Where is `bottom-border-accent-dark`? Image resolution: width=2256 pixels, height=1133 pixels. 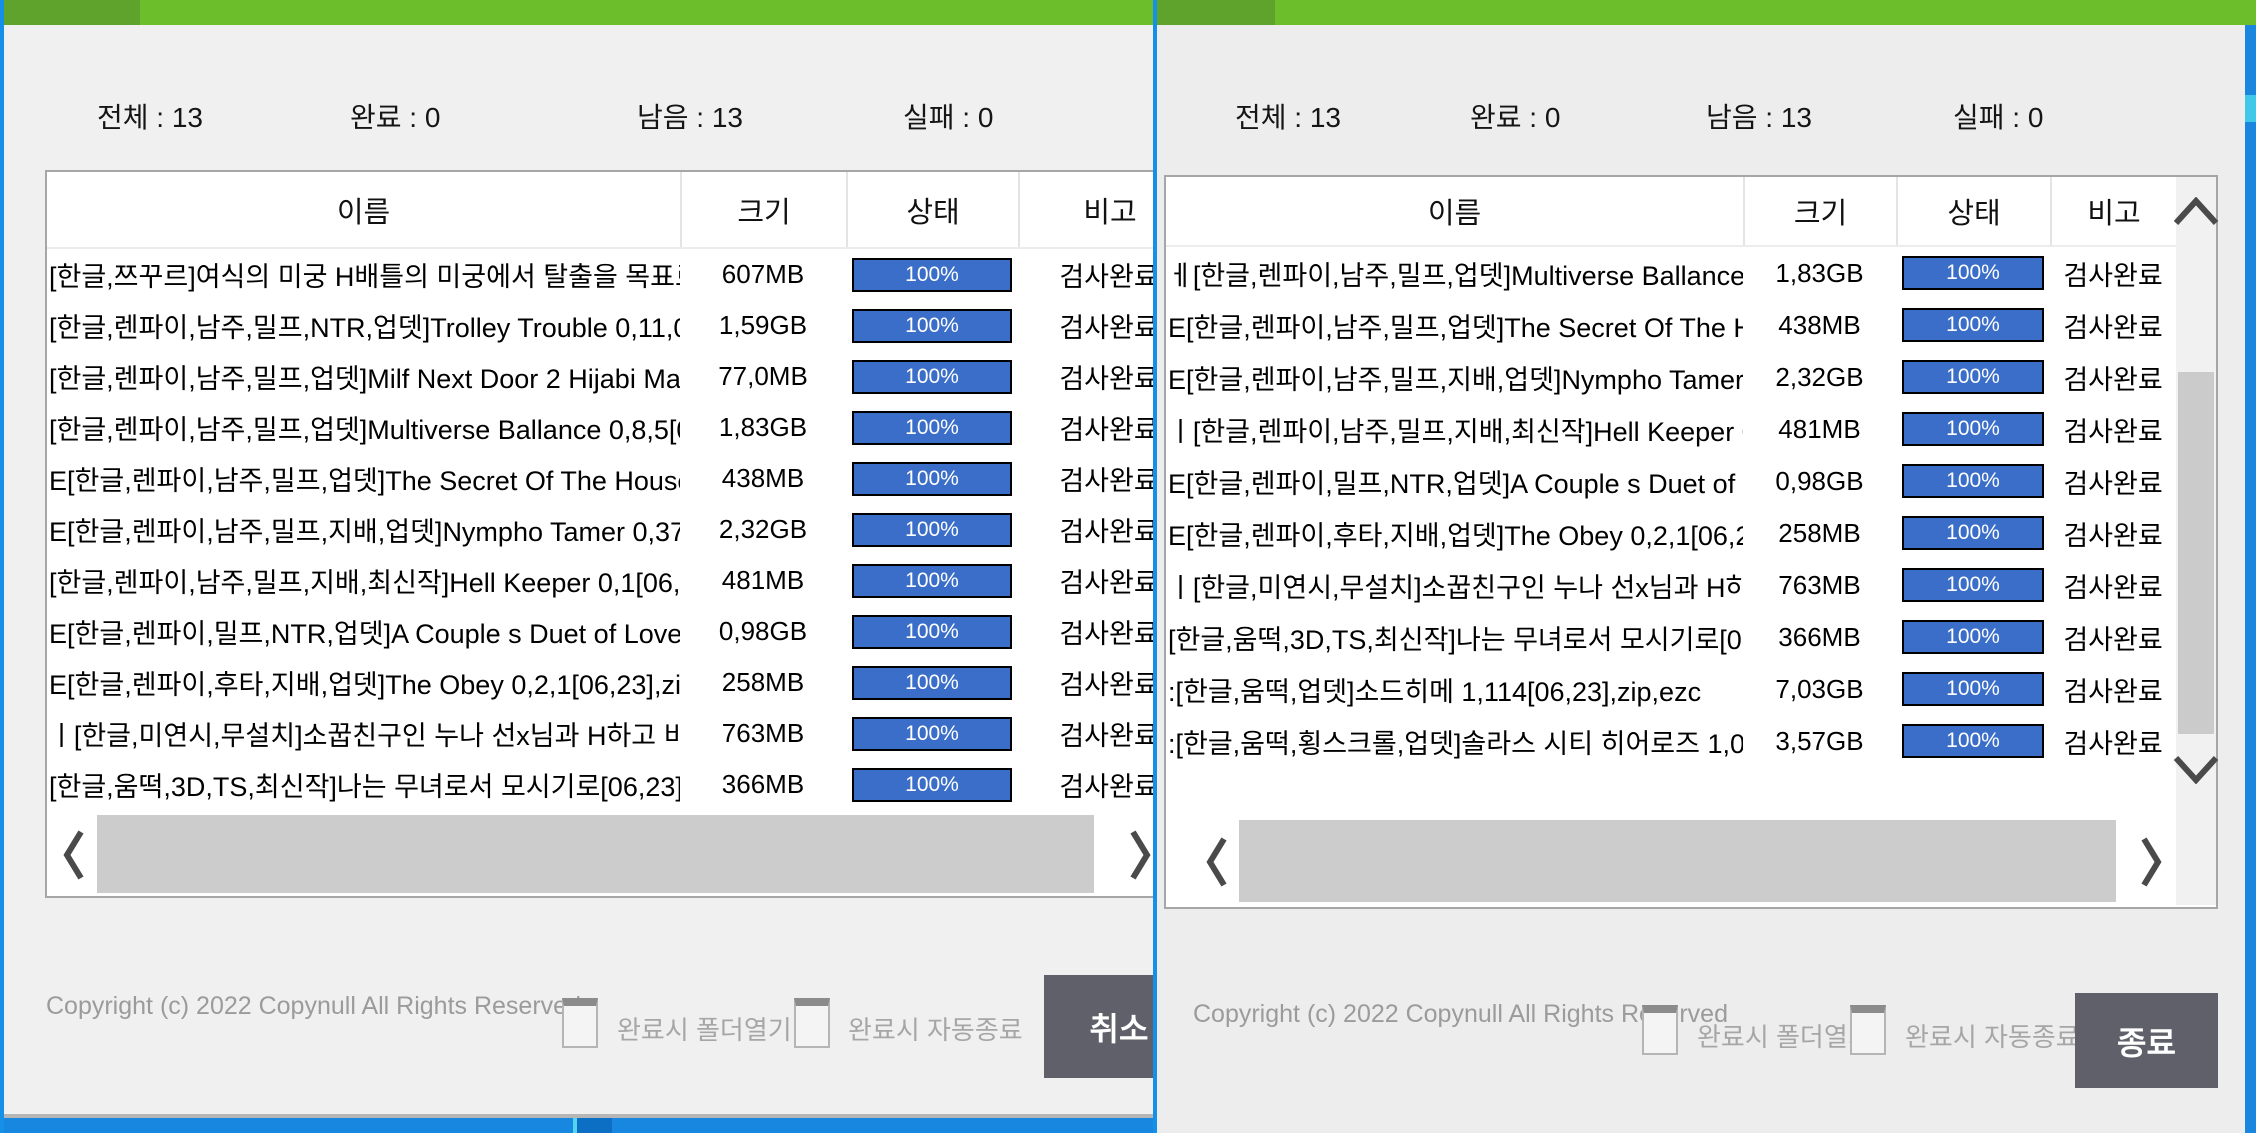
bottom-border-accent-dark is located at coordinates (594, 1125).